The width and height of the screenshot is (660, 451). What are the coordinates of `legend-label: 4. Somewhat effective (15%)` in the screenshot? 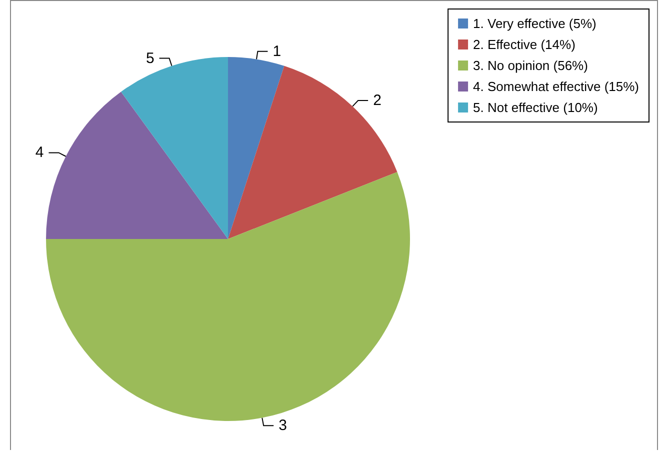 It's located at (556, 86).